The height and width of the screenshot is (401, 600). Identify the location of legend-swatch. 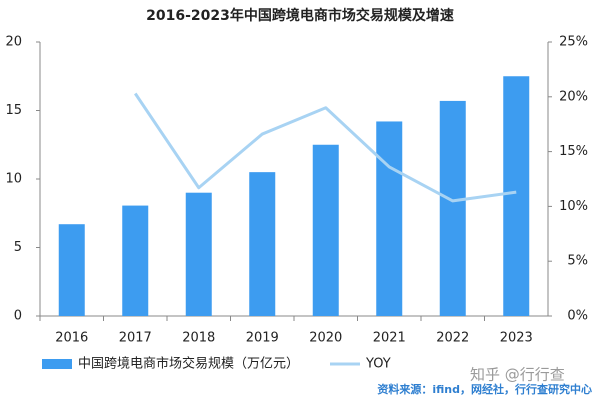
(57, 364).